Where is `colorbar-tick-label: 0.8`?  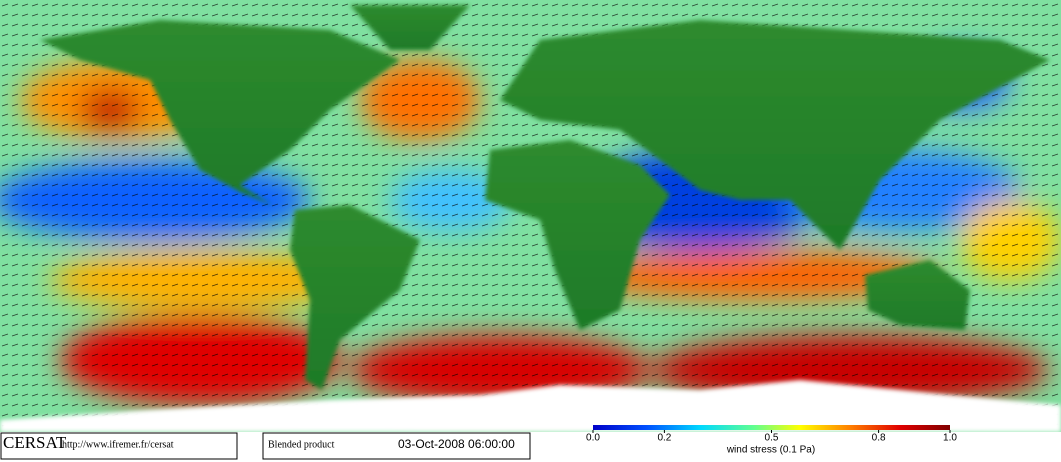
colorbar-tick-label: 0.8 is located at coordinates (879, 438).